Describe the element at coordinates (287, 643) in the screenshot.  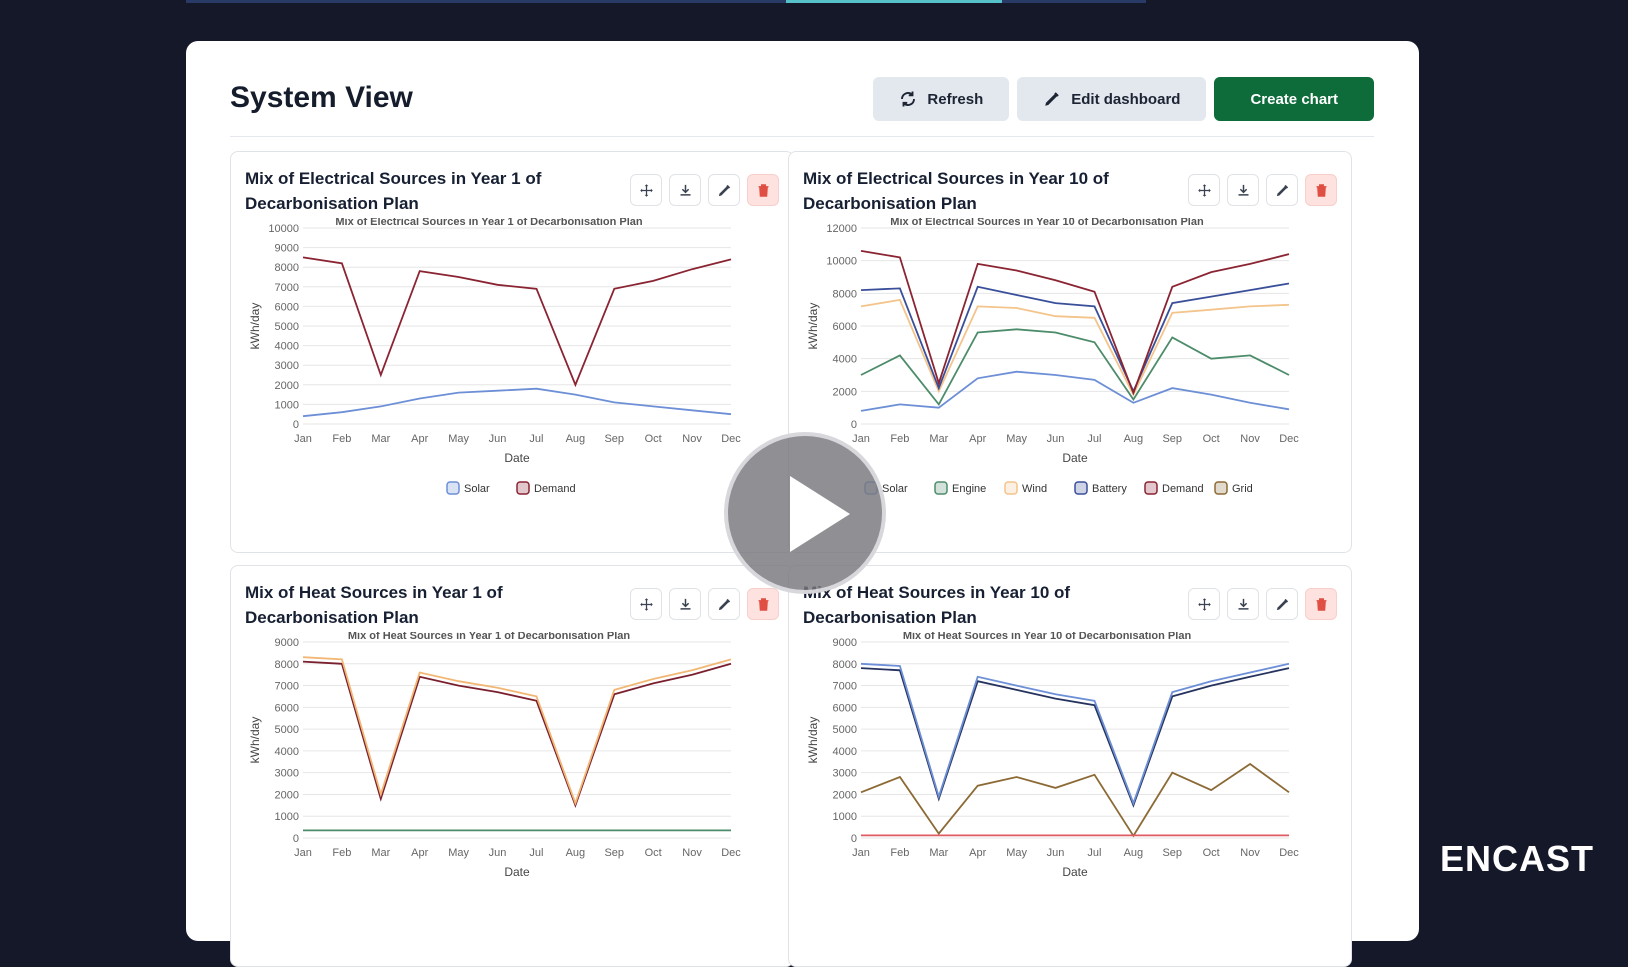
I see `y-tick-label: 9000` at that location.